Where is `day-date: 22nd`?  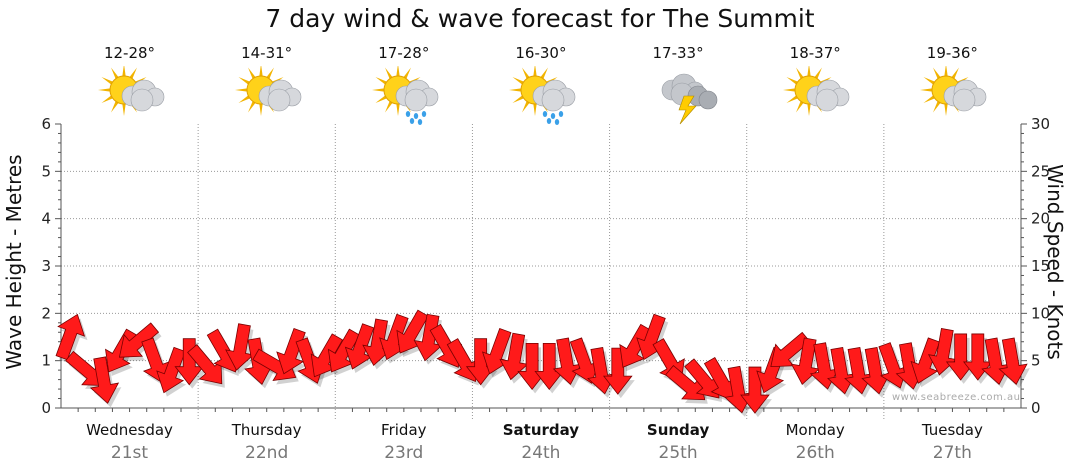 day-date: 22nd is located at coordinates (267, 453).